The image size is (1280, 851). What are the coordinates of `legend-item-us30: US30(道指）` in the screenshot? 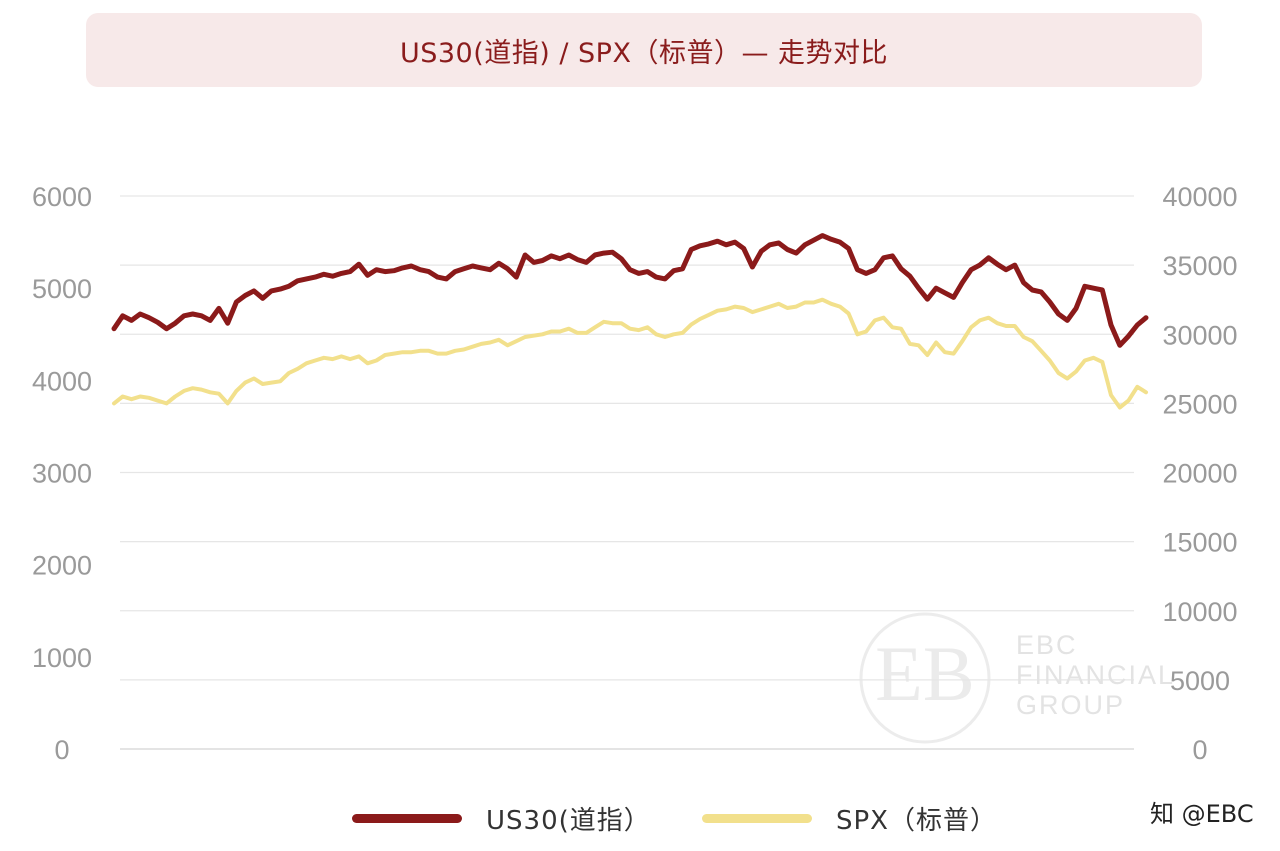 It's located at (501, 818).